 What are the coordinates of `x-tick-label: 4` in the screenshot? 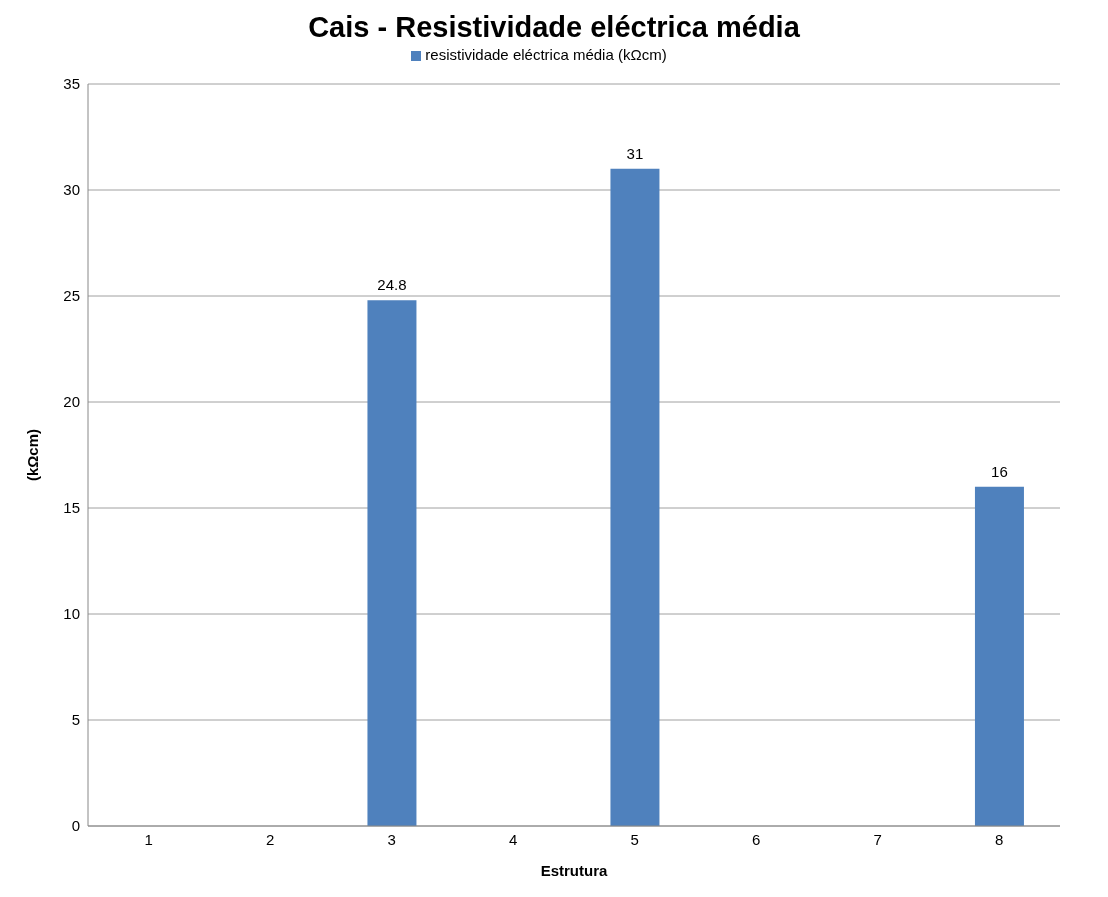 It's located at (513, 839).